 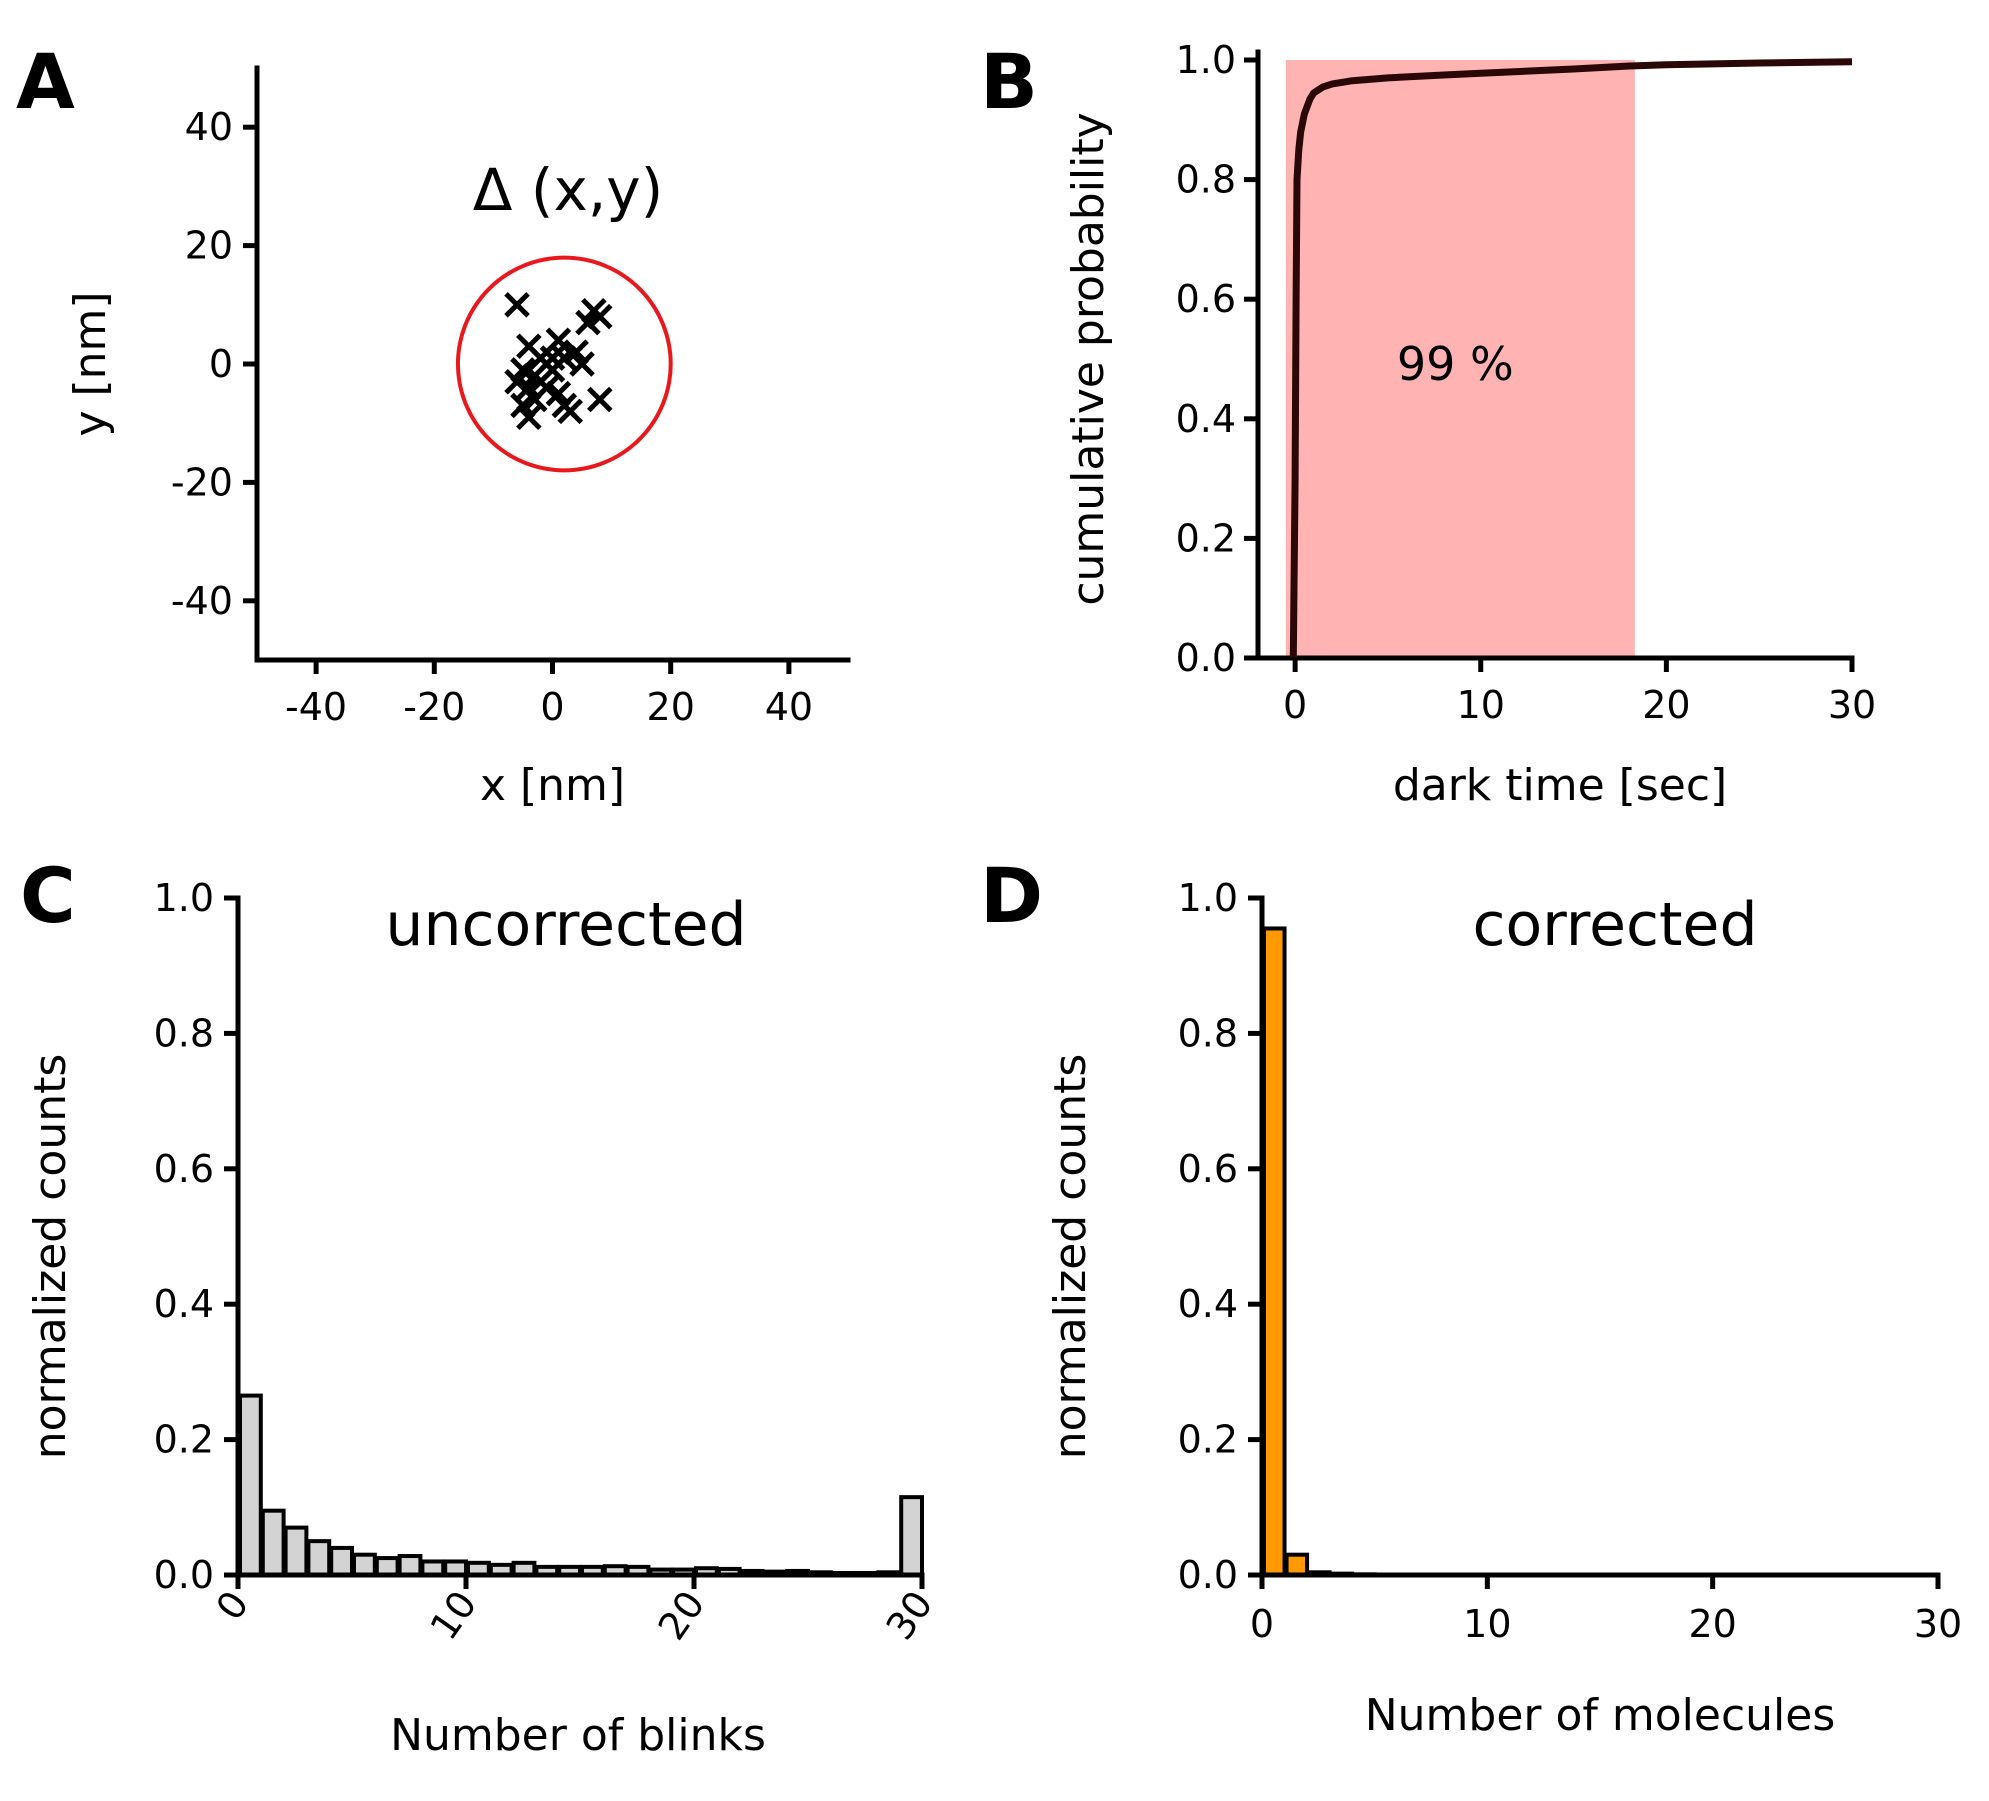 What do you see at coordinates (48, 895) in the screenshot?
I see `panel-letter-c: C` at bounding box center [48, 895].